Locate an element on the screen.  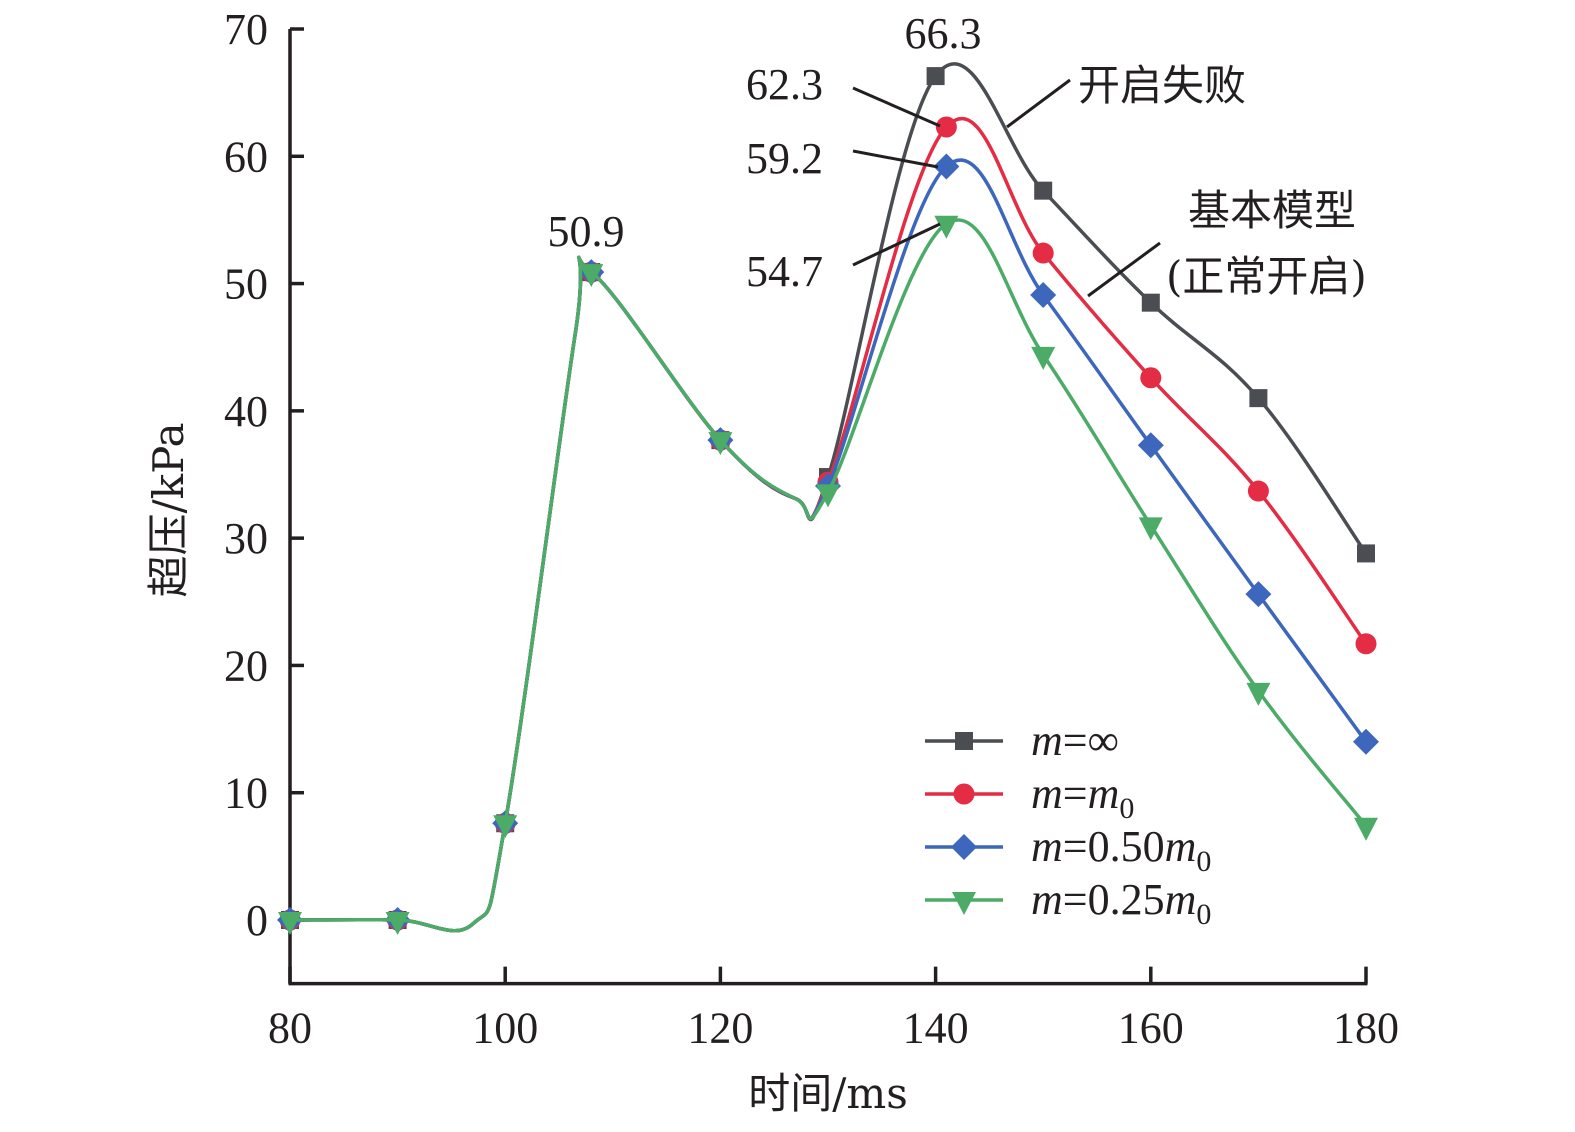
leader-basic-model is located at coordinates (1124, 269).